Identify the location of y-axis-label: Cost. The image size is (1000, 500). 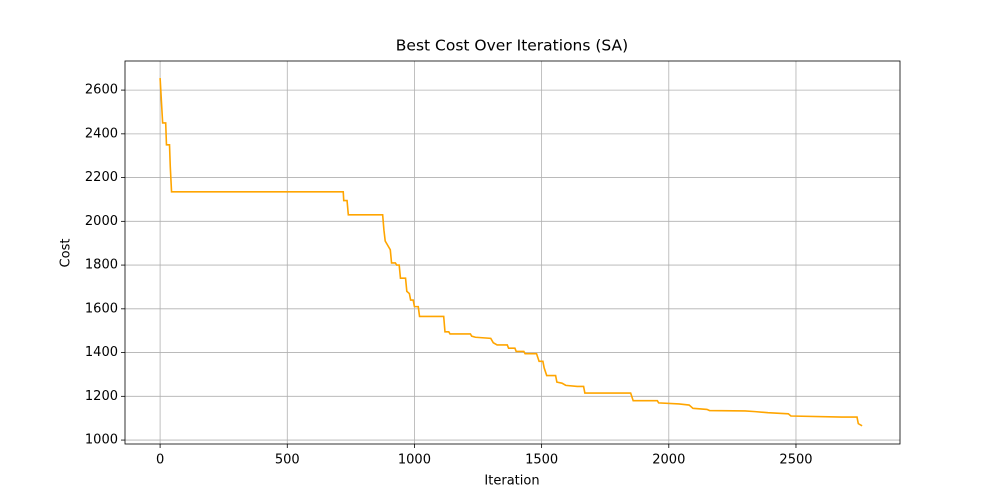
(66, 253).